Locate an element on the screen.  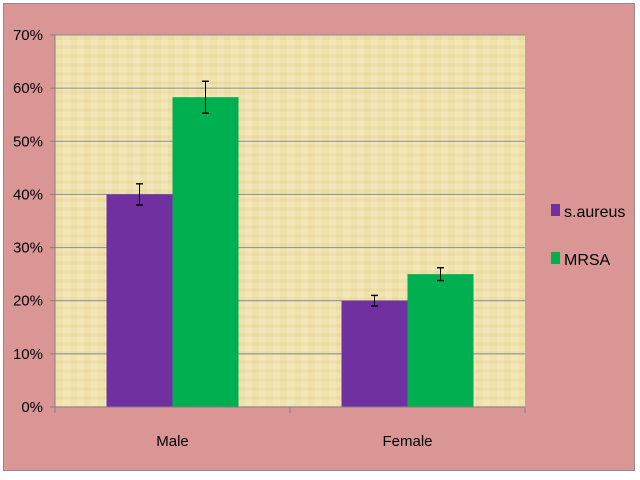
y-tick-label: 10% is located at coordinates (28, 354).